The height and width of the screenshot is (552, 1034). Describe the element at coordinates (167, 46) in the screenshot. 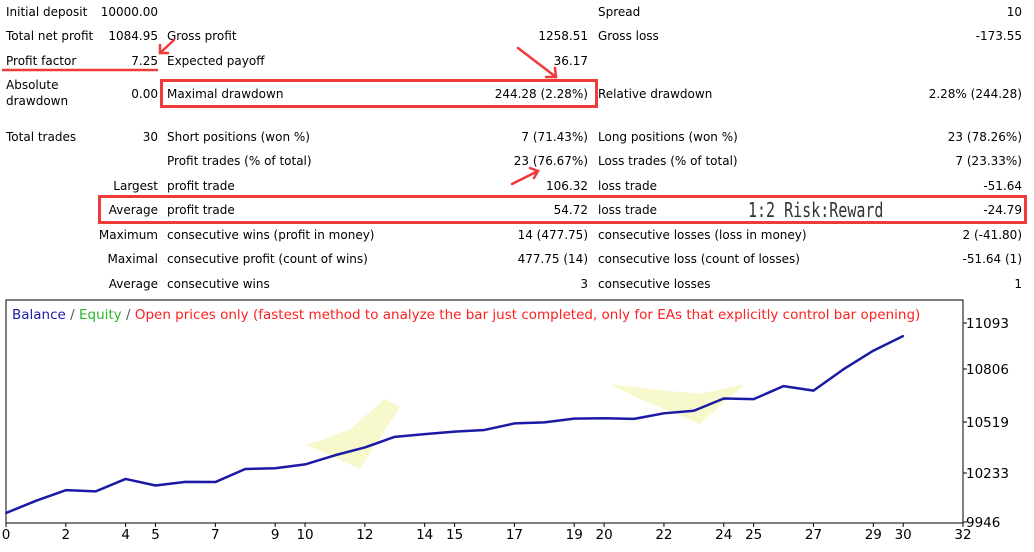

I see `arrow-profit-factor-icon` at that location.